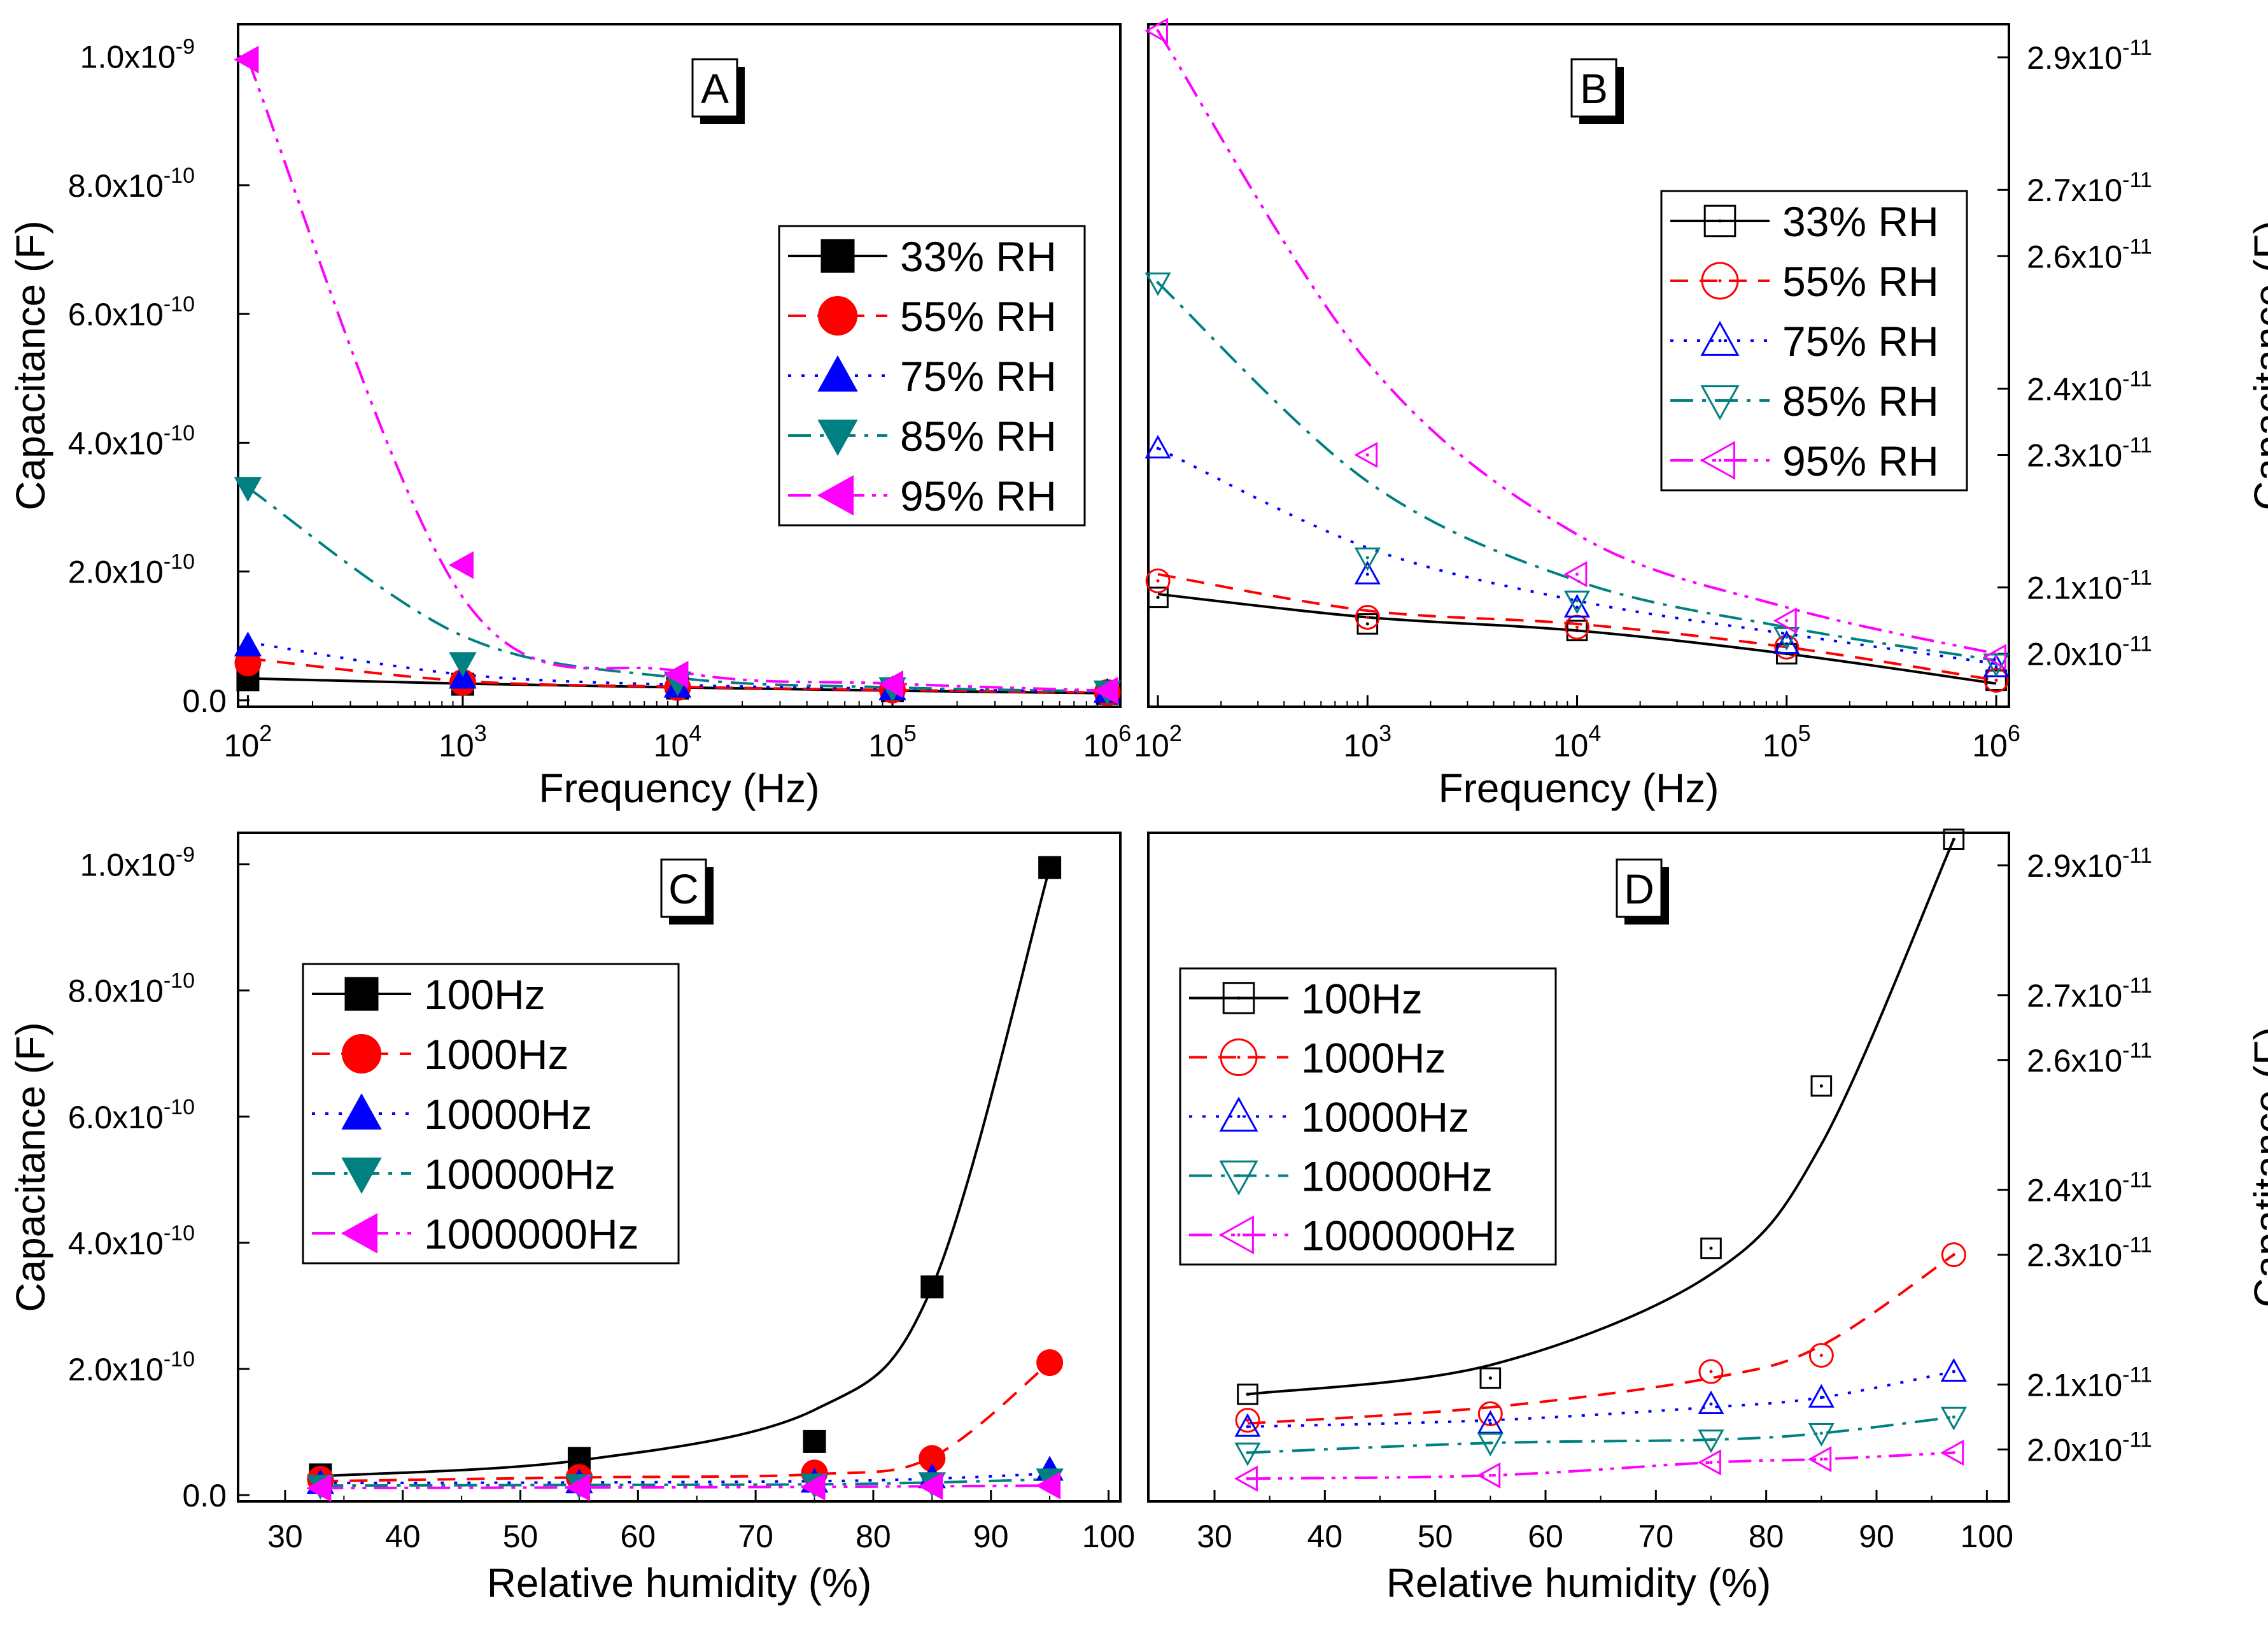  What do you see at coordinates (979, 376) in the screenshot?
I see `legend-label-3: 75% RH` at bounding box center [979, 376].